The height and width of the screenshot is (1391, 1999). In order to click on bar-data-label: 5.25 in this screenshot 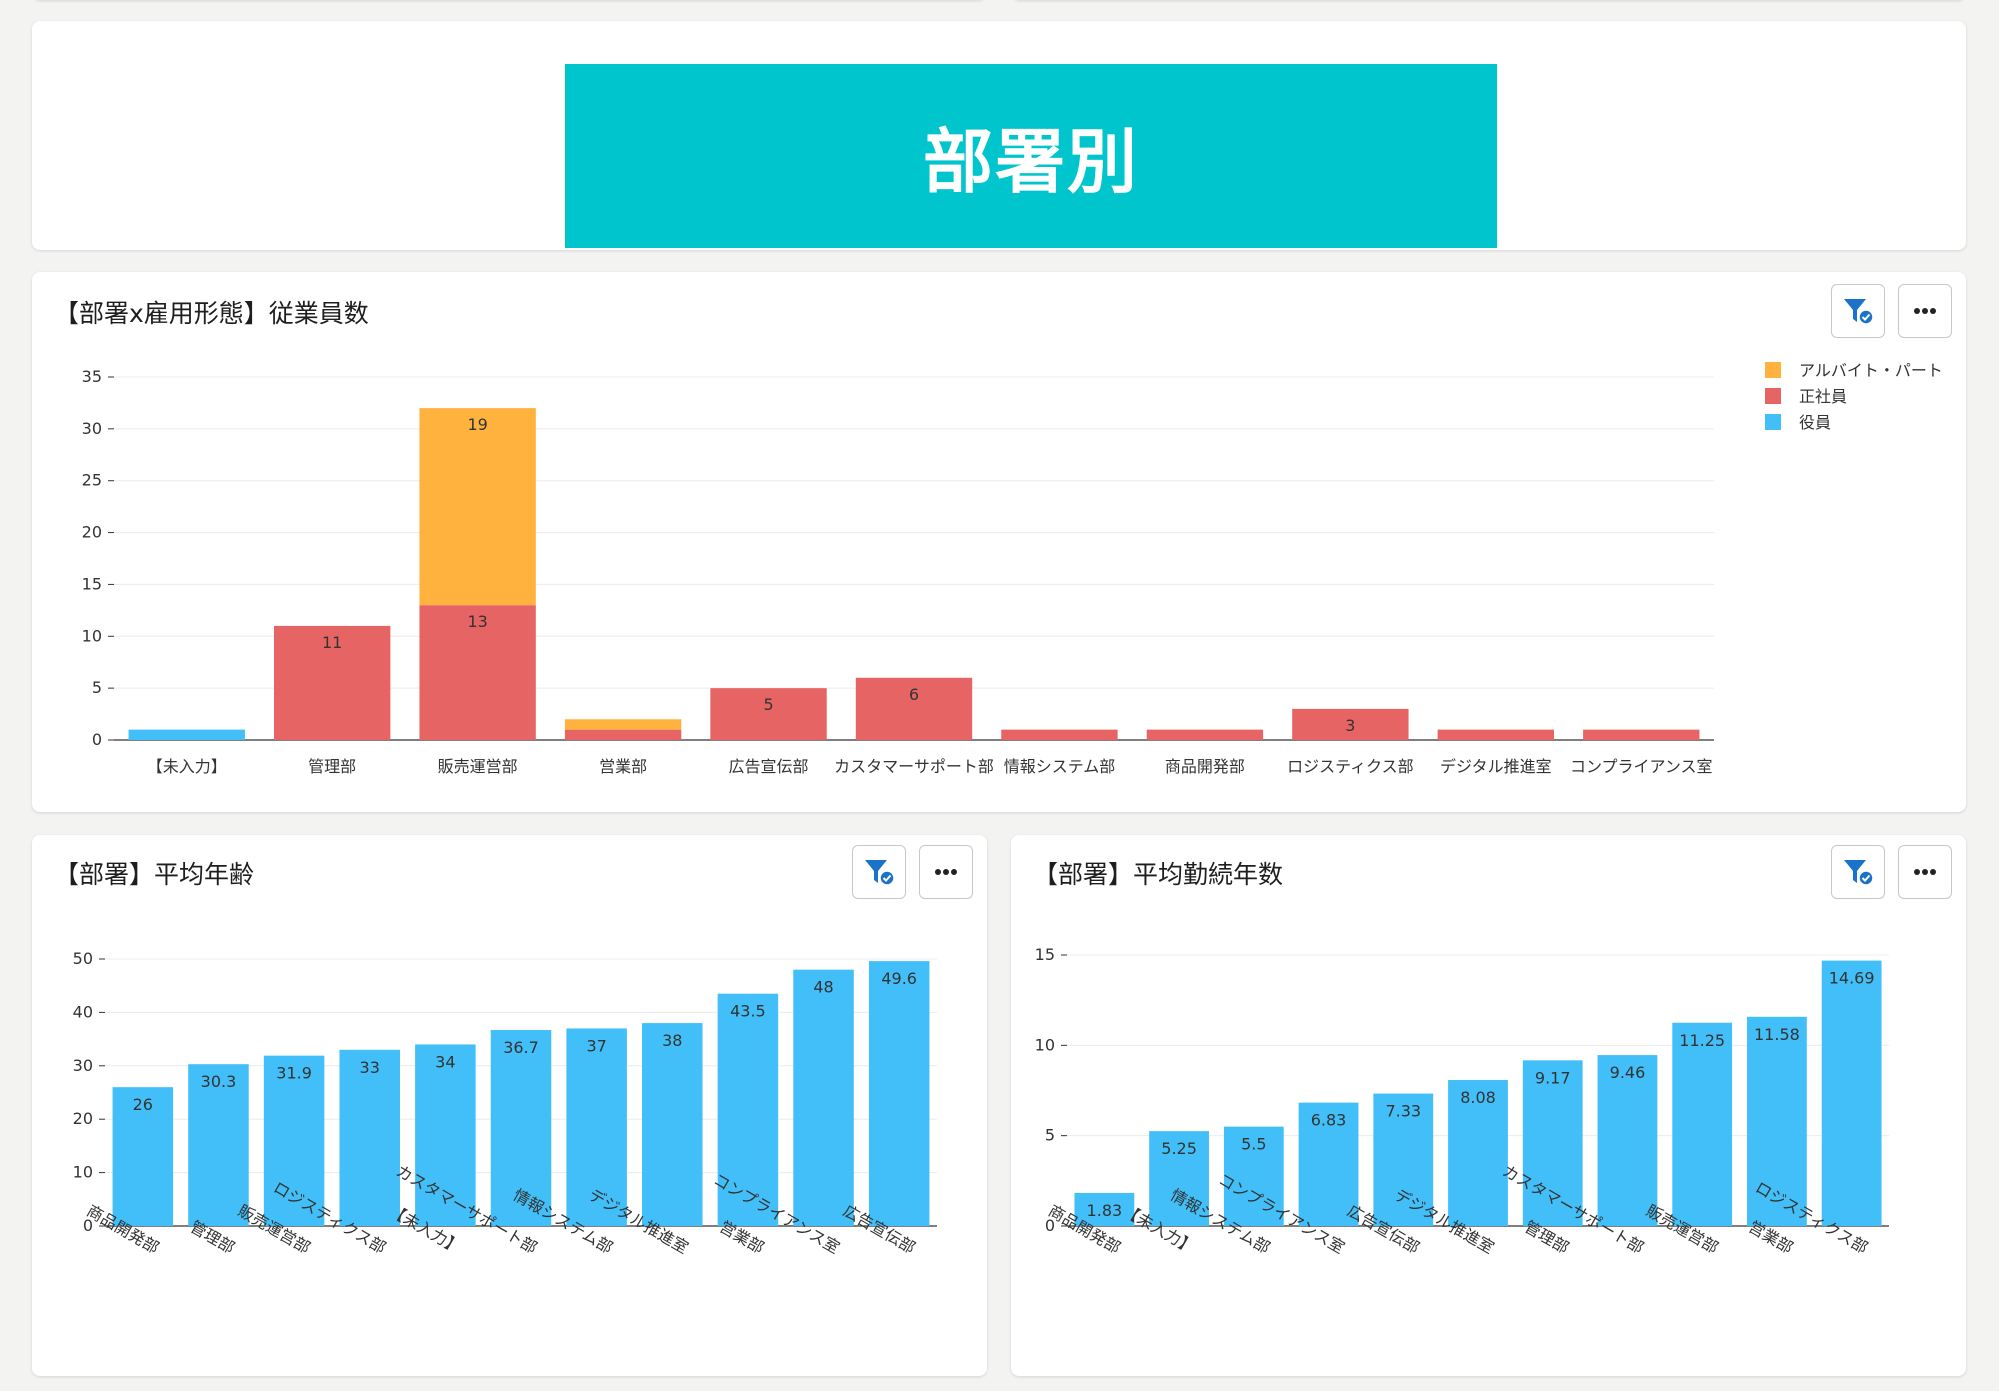, I will do `click(1179, 1148)`.